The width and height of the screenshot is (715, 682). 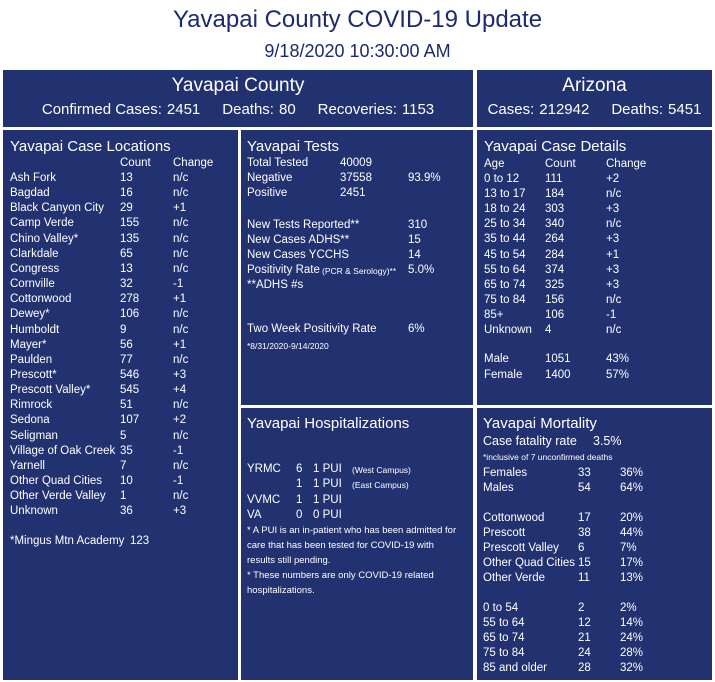 I want to click on location-cell: 36, so click(x=126, y=511).